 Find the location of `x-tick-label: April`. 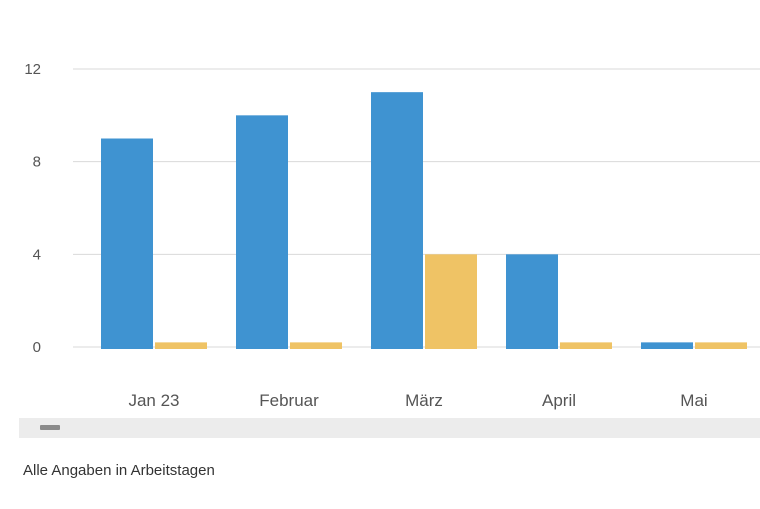

x-tick-label: April is located at coordinates (559, 400).